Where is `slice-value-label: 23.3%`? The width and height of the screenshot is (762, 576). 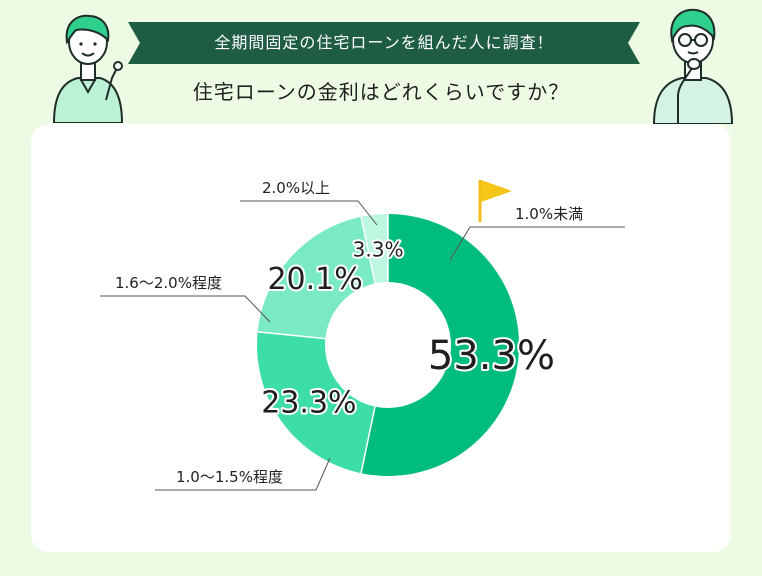 slice-value-label: 23.3% is located at coordinates (308, 402).